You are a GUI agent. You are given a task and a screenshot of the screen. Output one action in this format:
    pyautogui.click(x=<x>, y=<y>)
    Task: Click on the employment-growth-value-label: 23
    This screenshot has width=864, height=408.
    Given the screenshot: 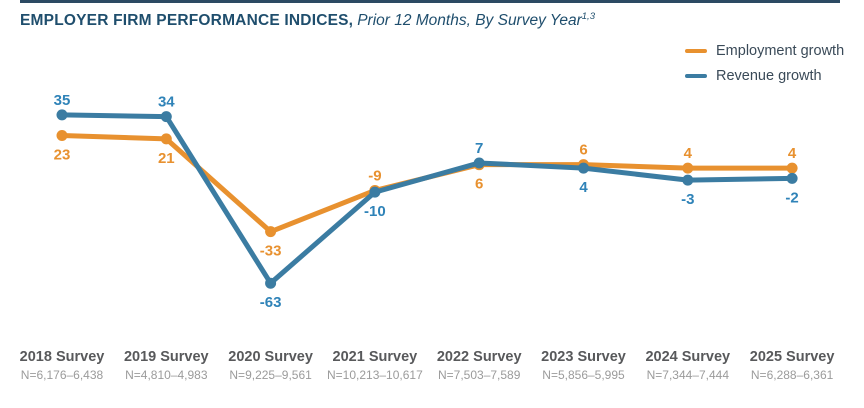 What is the action you would take?
    pyautogui.click(x=62, y=154)
    